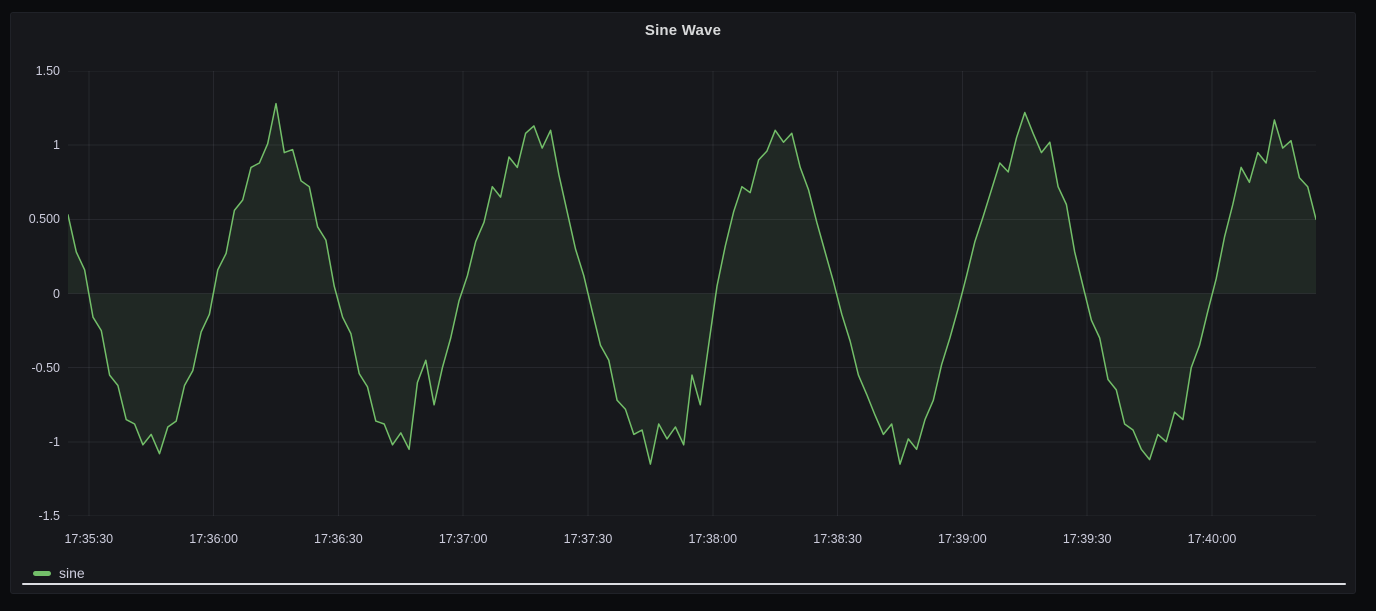 The image size is (1376, 611). I want to click on x-tick-label: 17:39:30, so click(1087, 539).